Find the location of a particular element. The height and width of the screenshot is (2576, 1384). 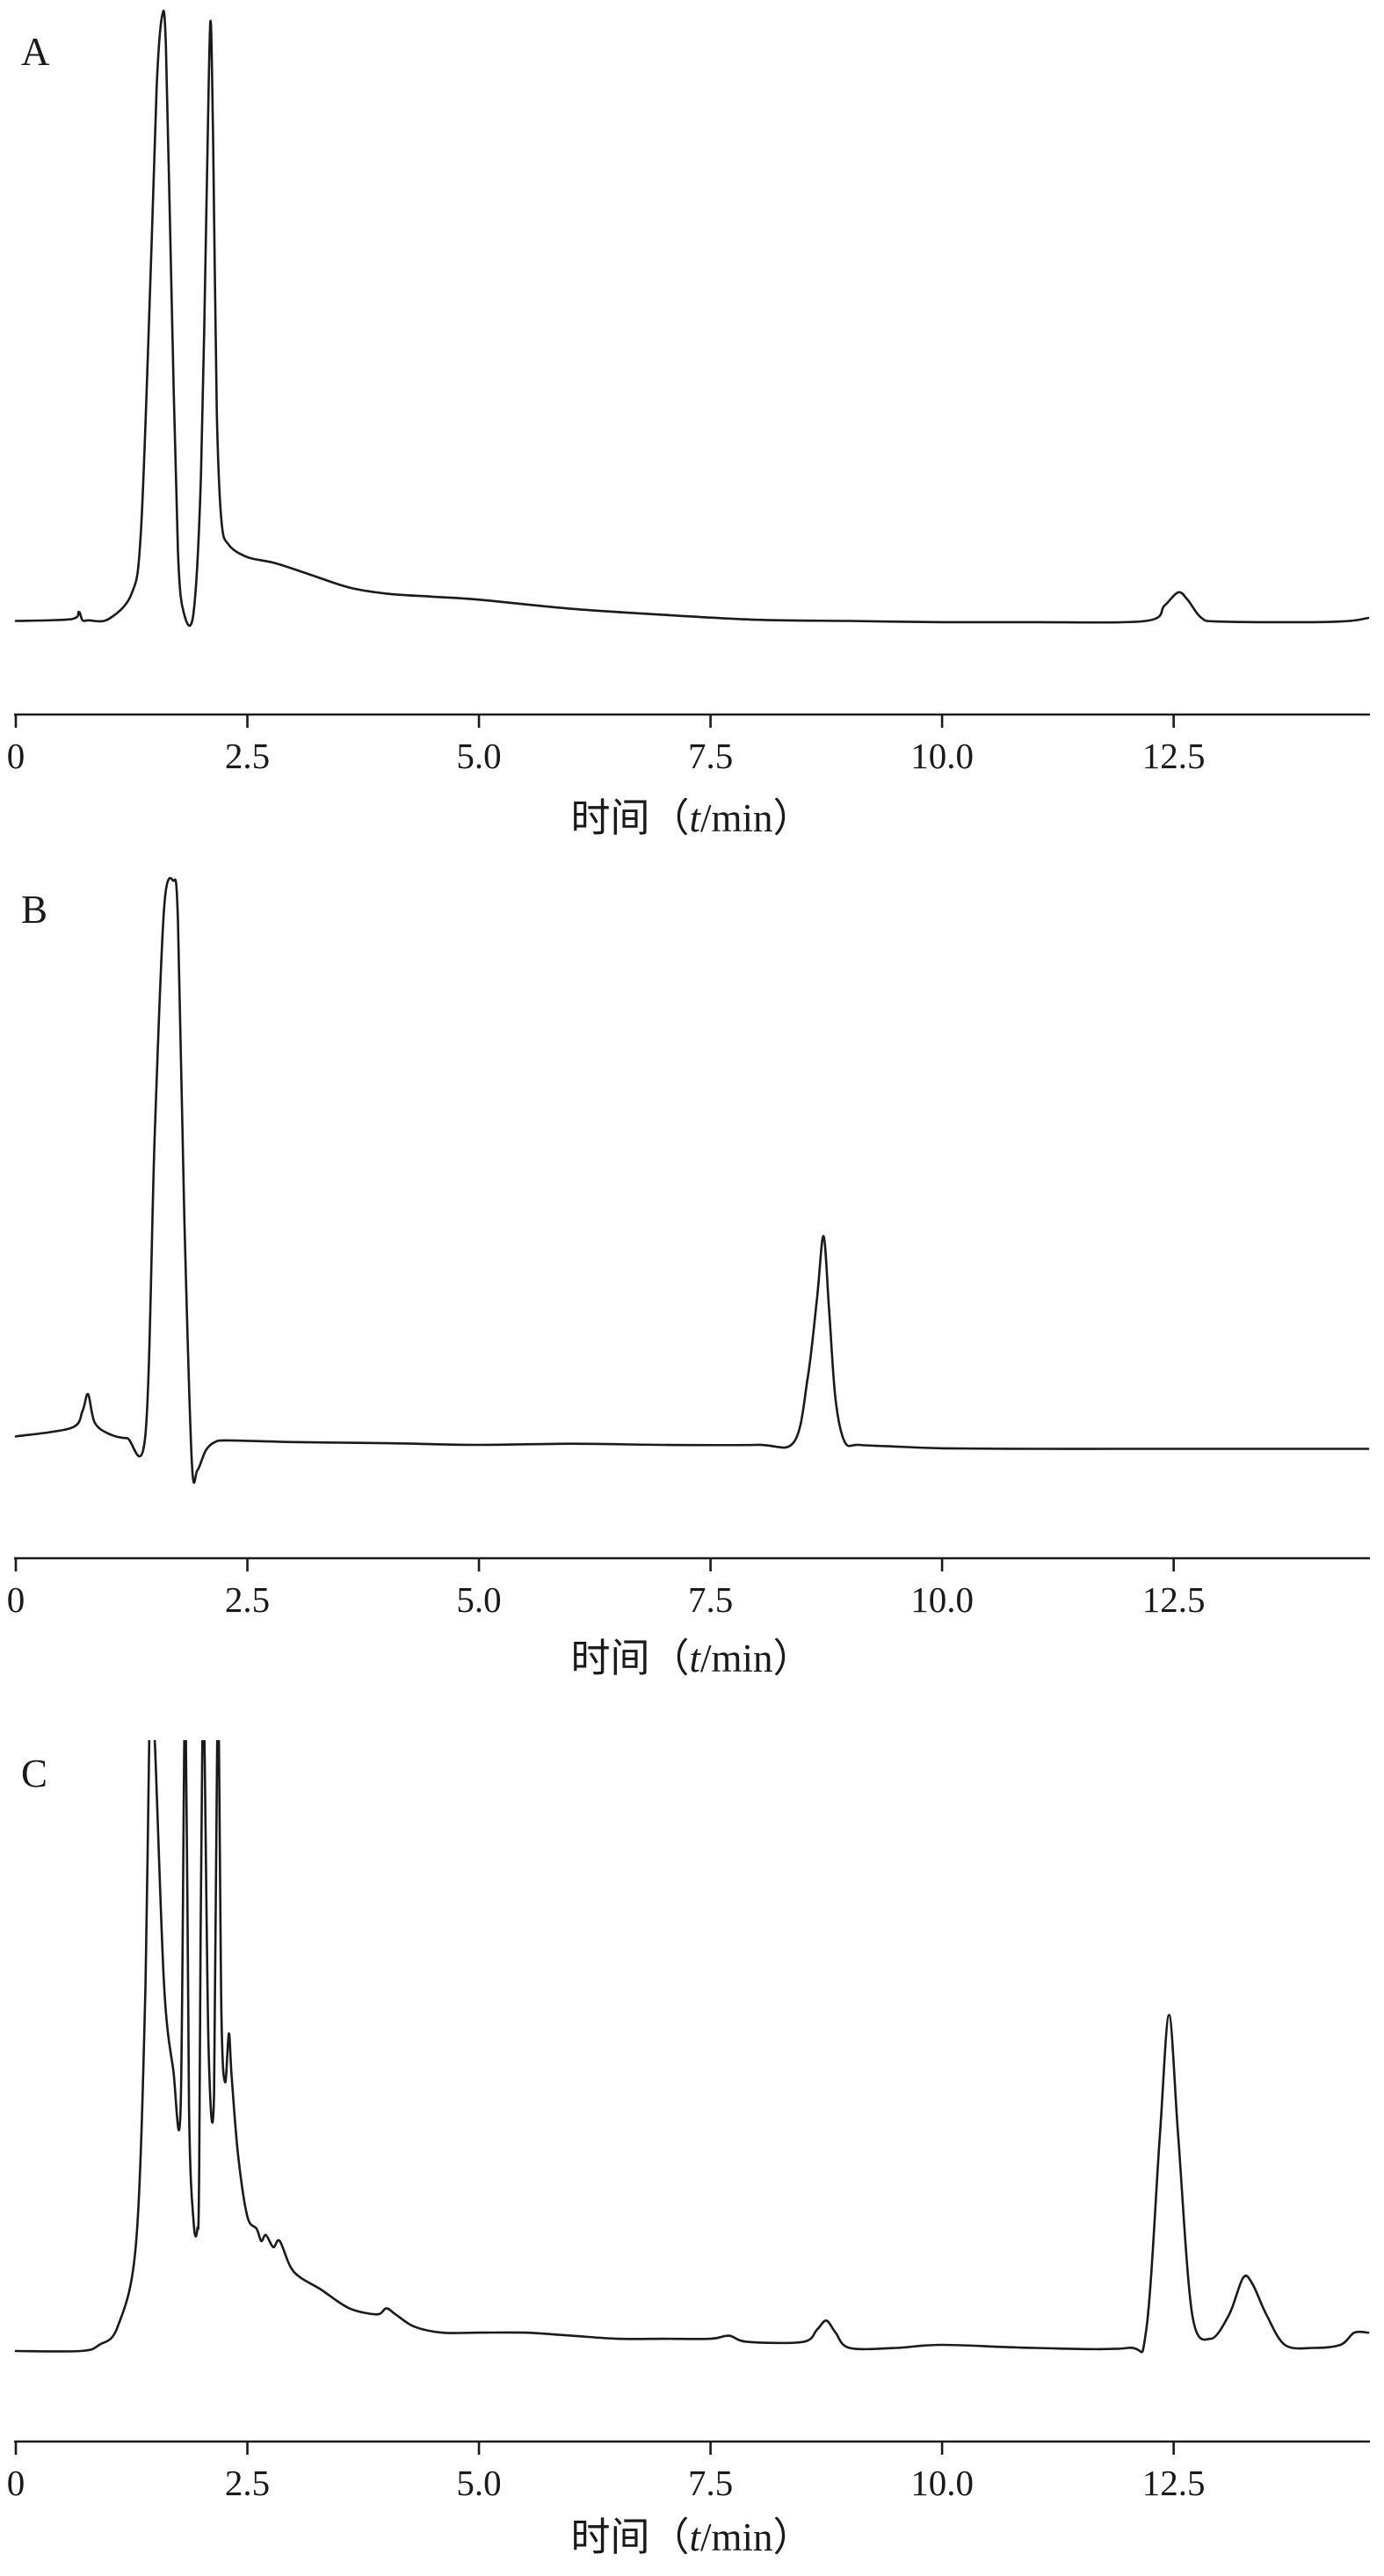

x-axis-label-b: 时间（t/min） is located at coordinates (691, 1658).